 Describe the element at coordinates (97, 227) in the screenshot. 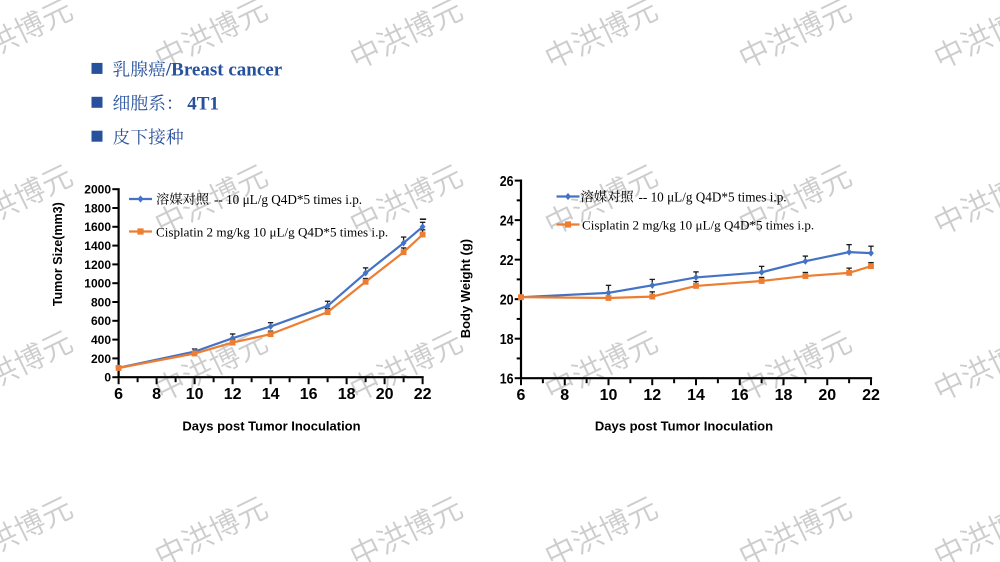

I see `svg-text: 1600` at that location.